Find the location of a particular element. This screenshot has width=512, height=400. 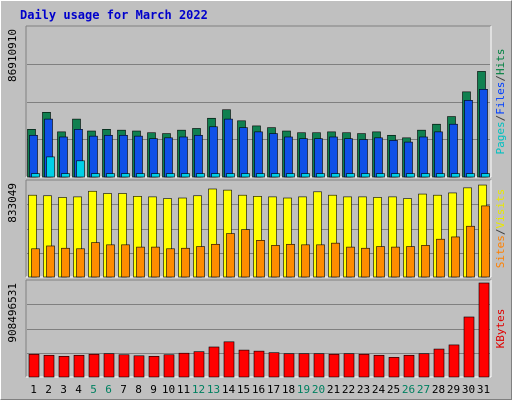

visits_panel-legend: Sites/Visits is located at coordinates (500, 229).